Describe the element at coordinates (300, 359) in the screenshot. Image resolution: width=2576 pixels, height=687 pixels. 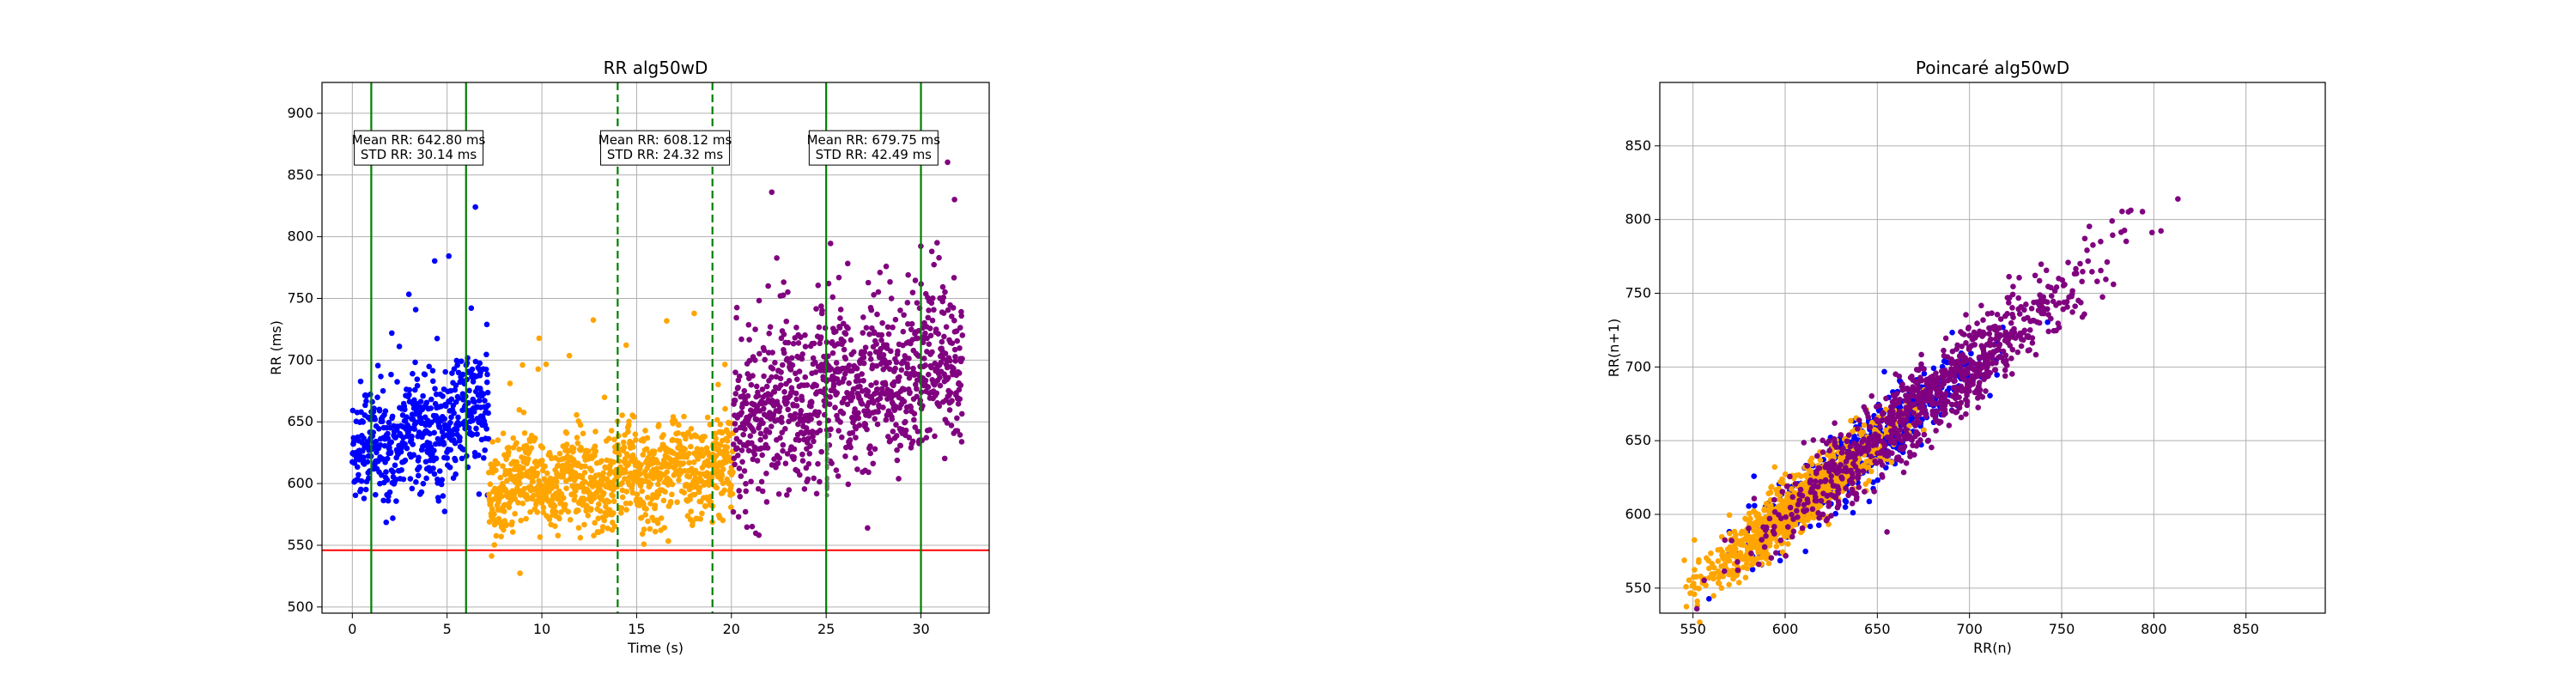
I see `rr-ytick-label: 700` at that location.